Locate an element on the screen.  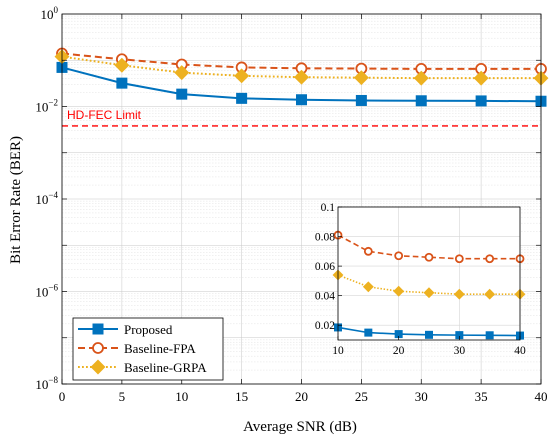
main-x-tick-labels: 0 5 10 15 20 25 30 35 40 is located at coordinates (303, 396).